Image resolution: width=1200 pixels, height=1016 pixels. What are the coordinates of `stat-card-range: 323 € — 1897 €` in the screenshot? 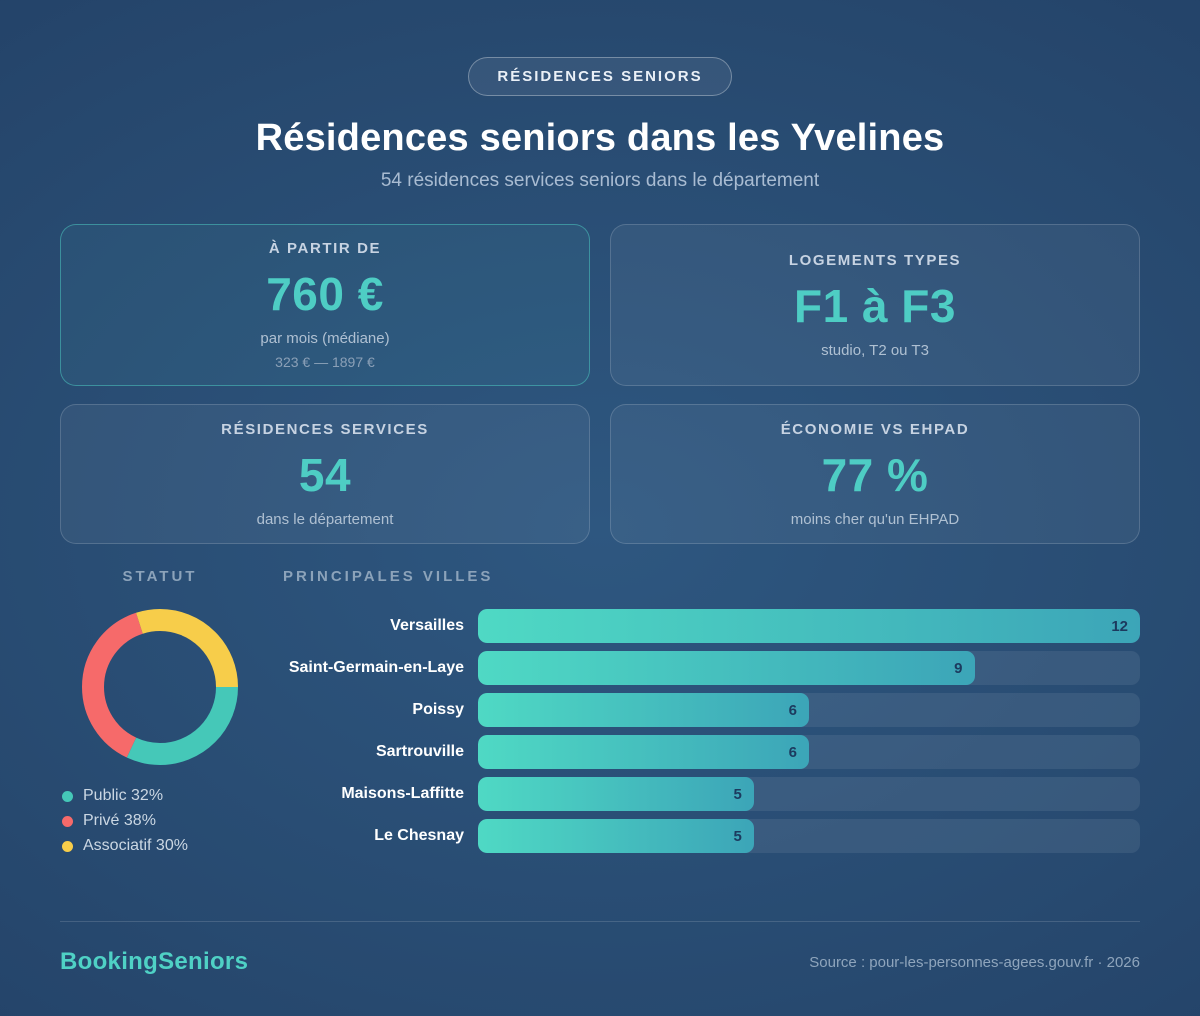 It's located at (325, 362).